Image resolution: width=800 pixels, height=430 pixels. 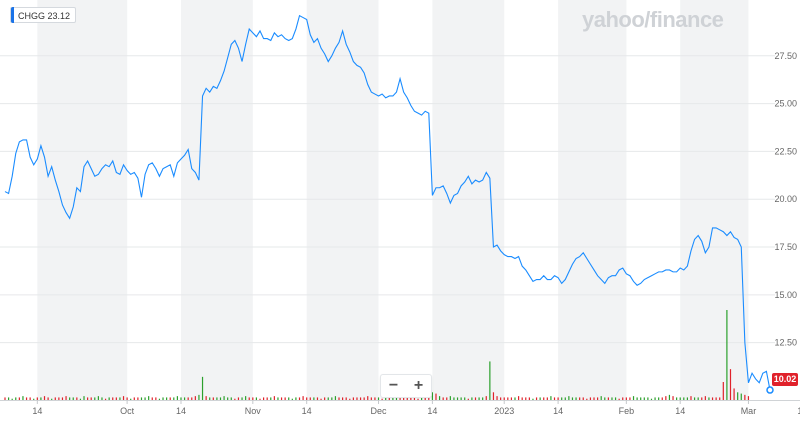 I want to click on last-price-badge: 10.02, so click(x=785, y=379).